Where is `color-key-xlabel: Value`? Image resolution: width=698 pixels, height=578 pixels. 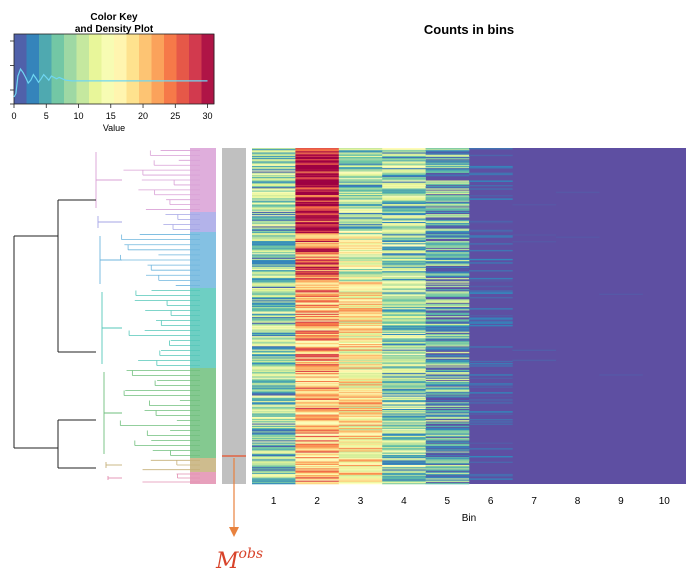 color-key-xlabel: Value is located at coordinates (114, 128).